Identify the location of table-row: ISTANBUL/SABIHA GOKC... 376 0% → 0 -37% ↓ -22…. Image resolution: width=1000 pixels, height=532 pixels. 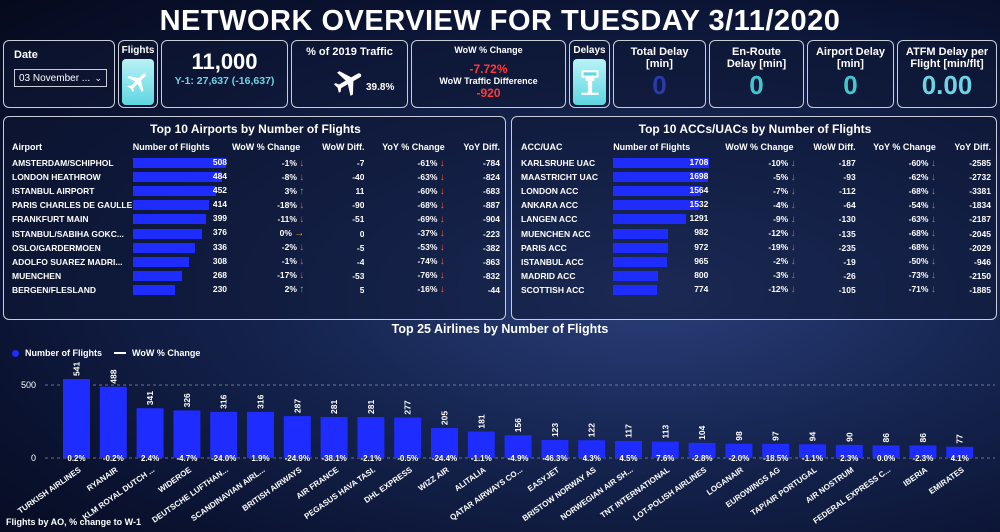
(256, 233).